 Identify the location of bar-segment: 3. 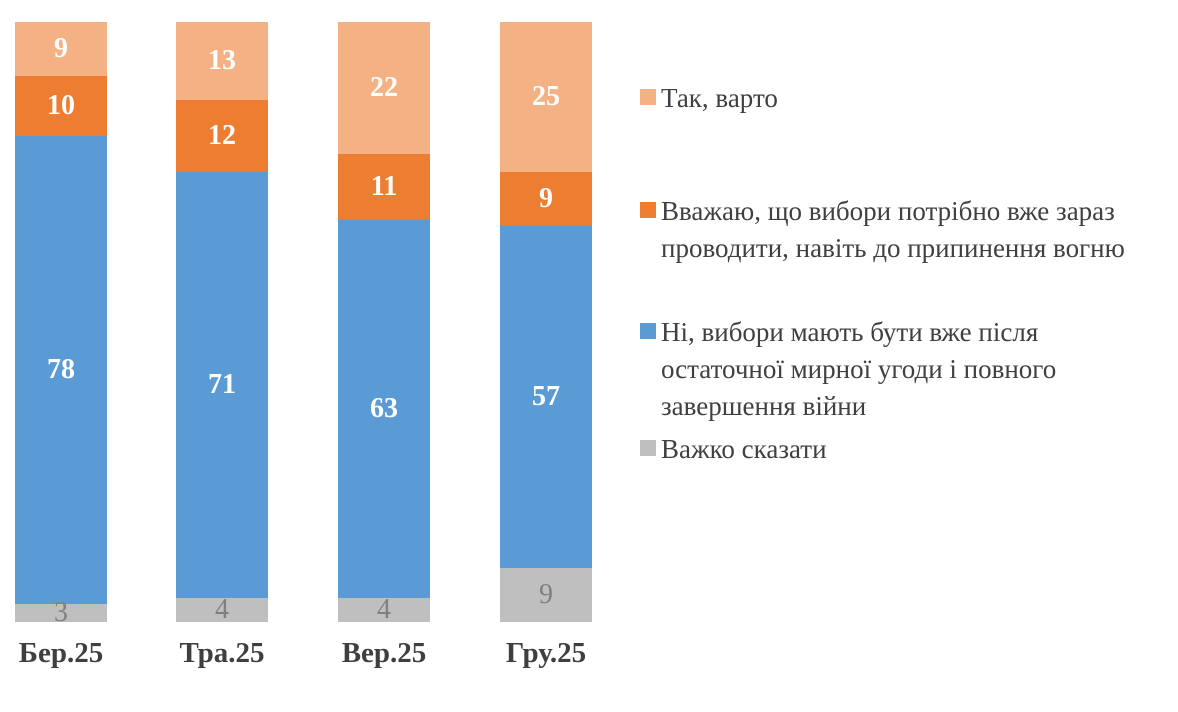
(61, 613).